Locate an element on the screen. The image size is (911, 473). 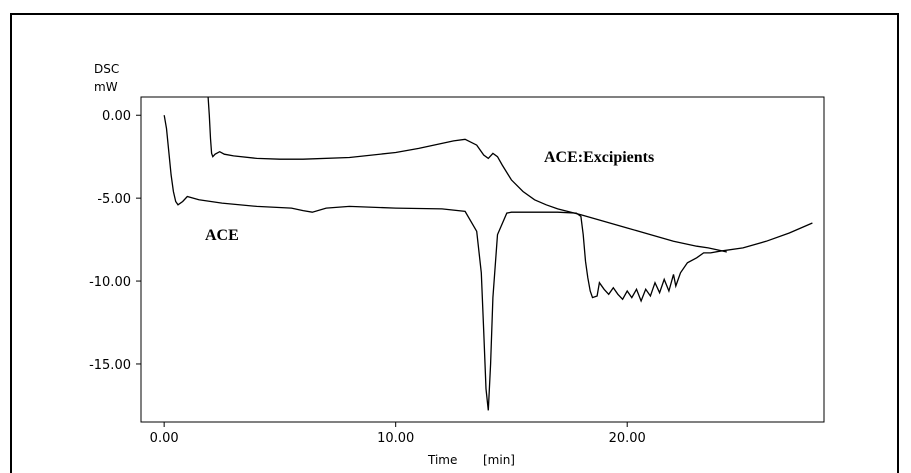
x-tick-label: 10.00 is located at coordinates (395, 438).